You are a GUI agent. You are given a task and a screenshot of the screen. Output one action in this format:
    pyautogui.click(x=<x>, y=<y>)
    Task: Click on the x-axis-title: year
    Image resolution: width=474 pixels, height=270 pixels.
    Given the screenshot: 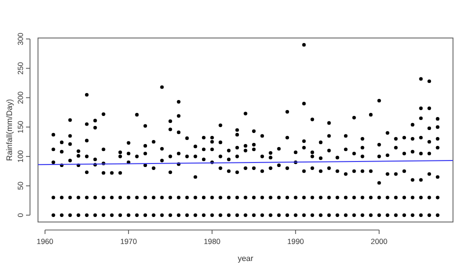 What is the action you would take?
    pyautogui.click(x=246, y=258)
    